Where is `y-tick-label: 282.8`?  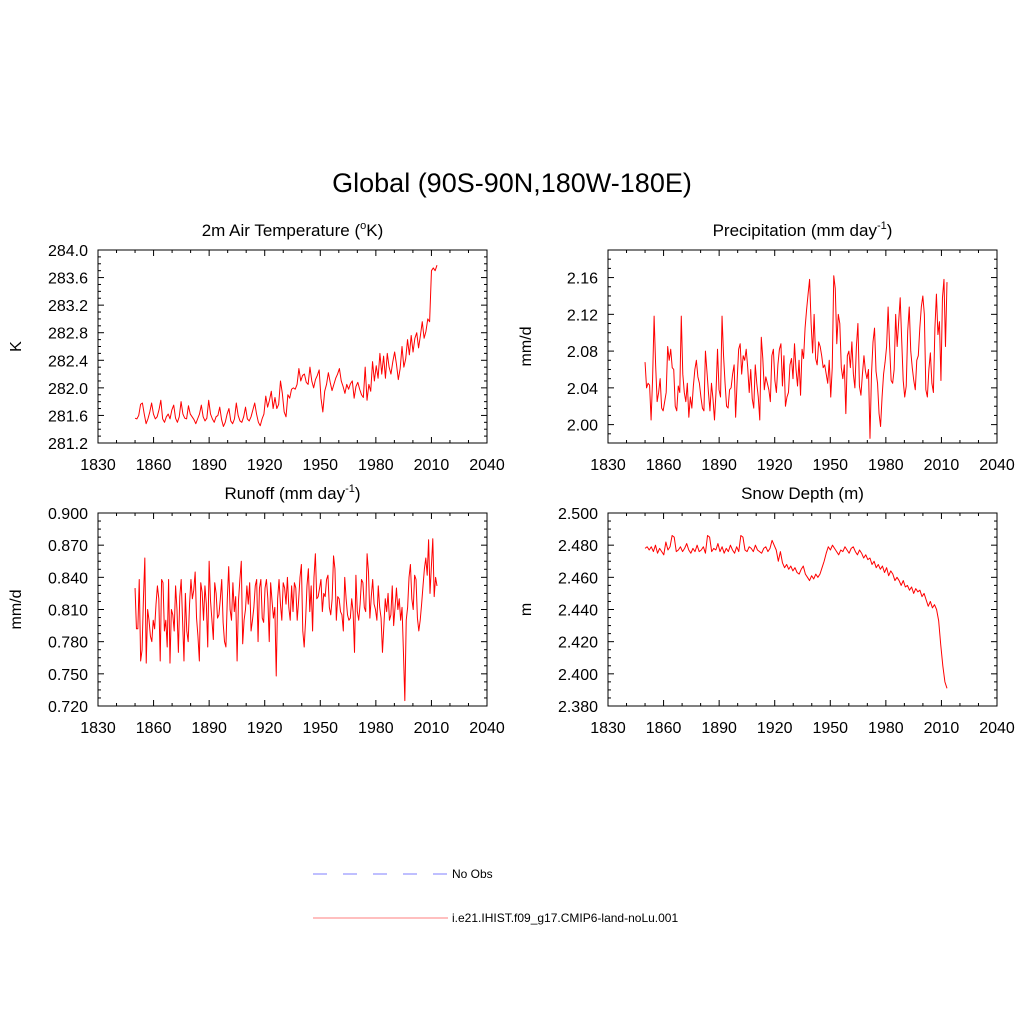 y-tick-label: 282.8 is located at coordinates (68, 334).